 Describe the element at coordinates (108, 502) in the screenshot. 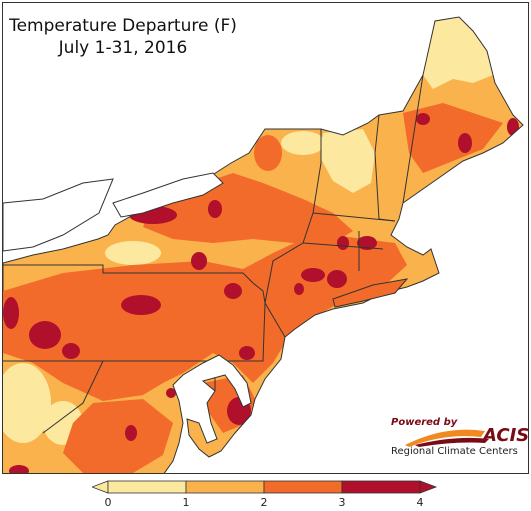

I see `legend-label-0: 0` at that location.